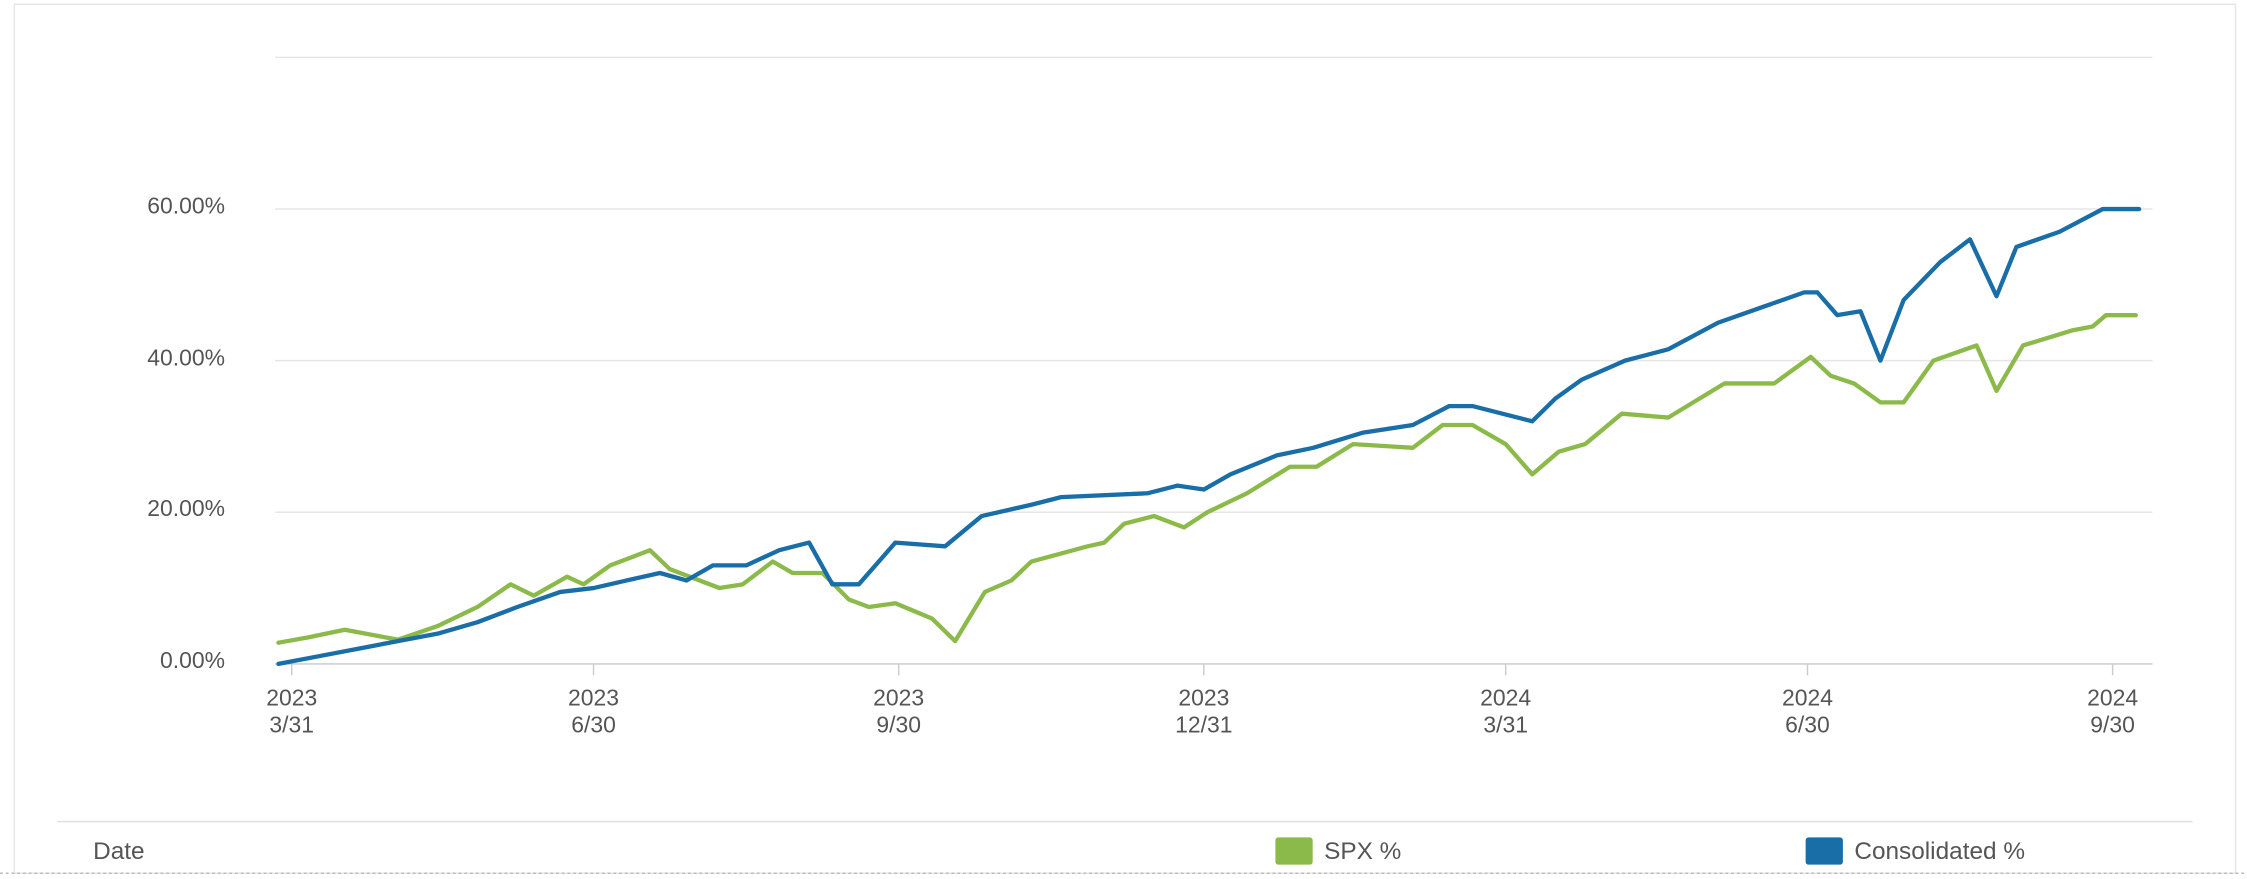 The width and height of the screenshot is (2247, 879). I want to click on x-tick-label: 2023 9/30, so click(899, 712).